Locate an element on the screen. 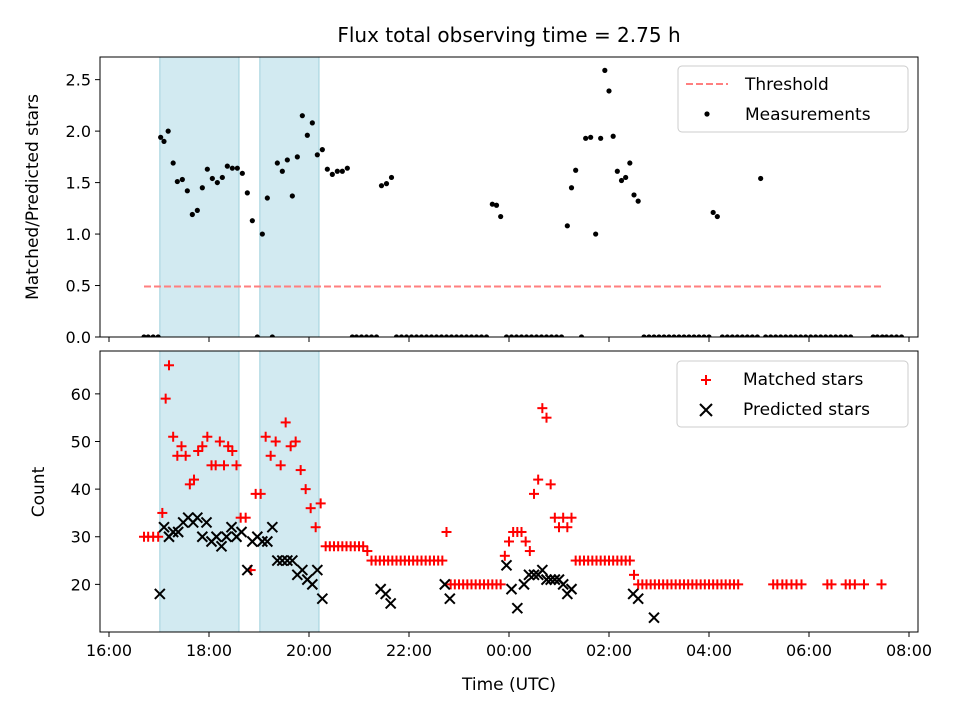 This screenshot has width=960, height=724. x-tick-label: 20:00 is located at coordinates (309, 650).